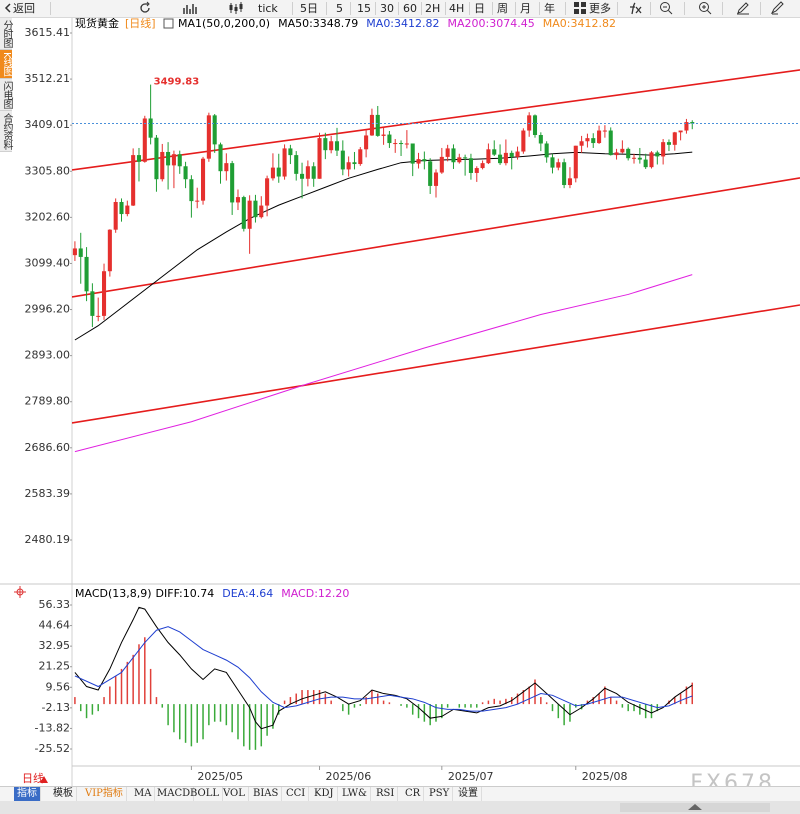 This screenshot has width=800, height=814. I want to click on period-button: 年, so click(549, 8).